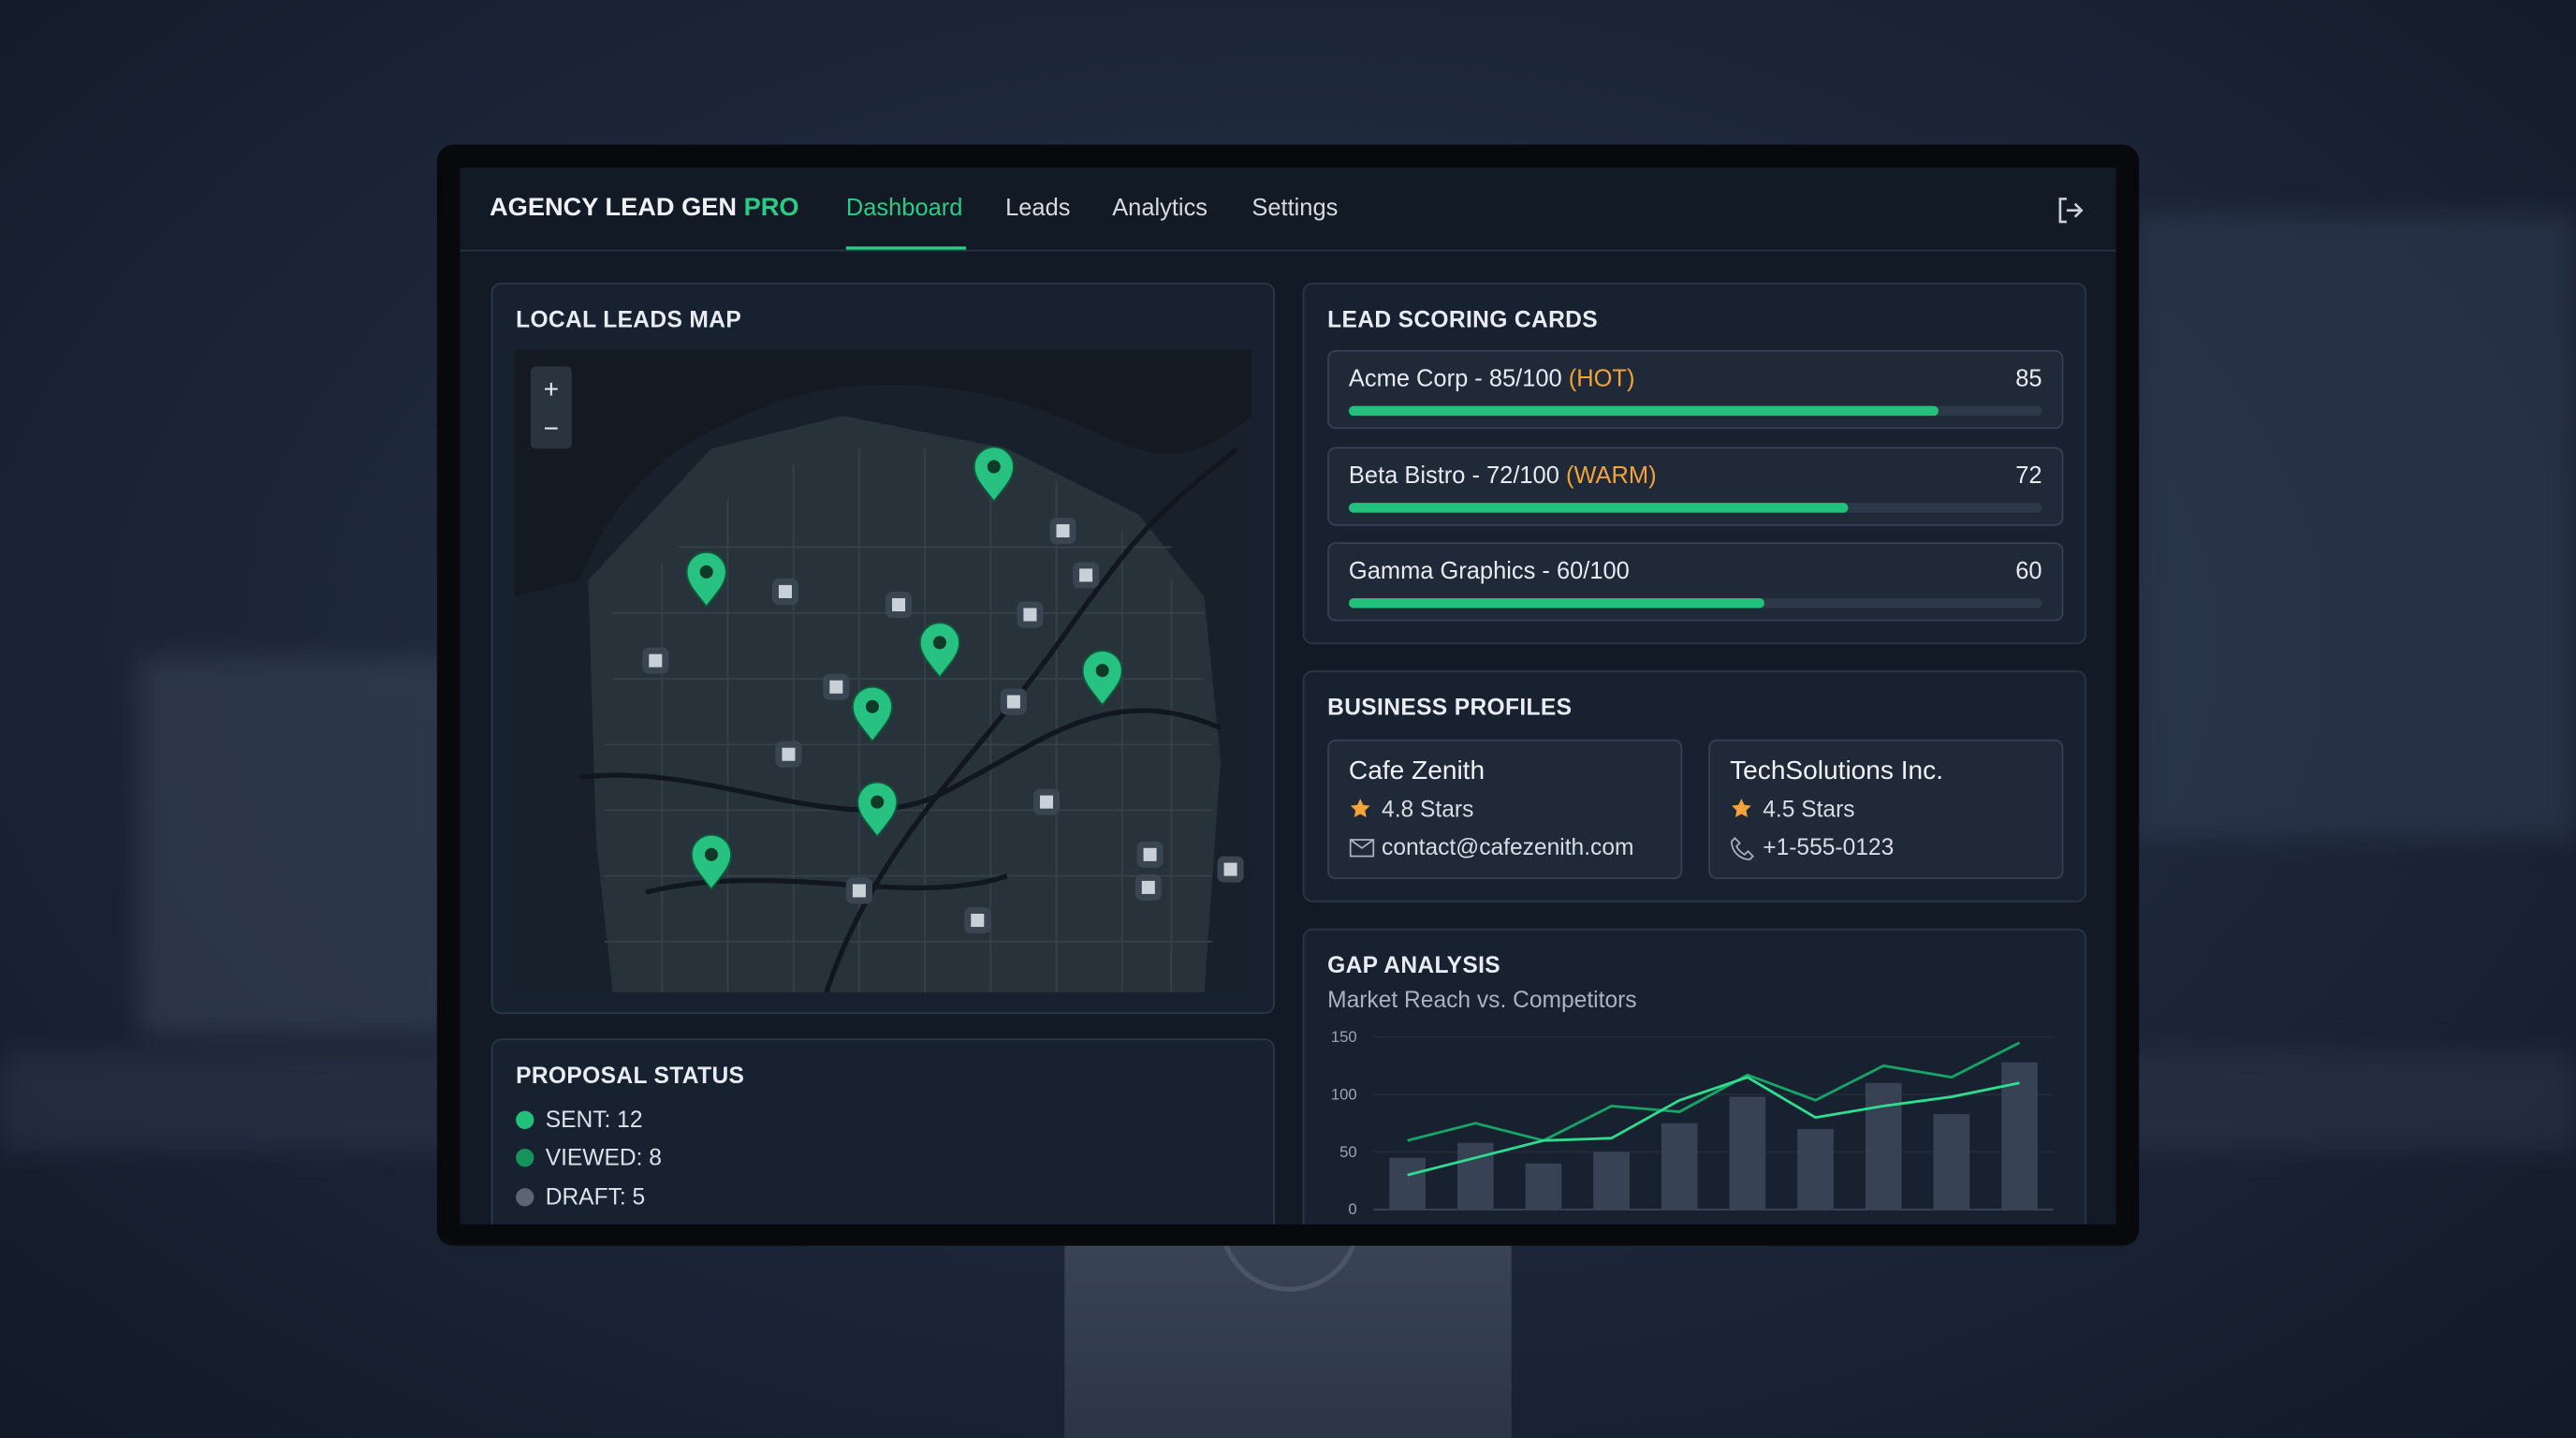  What do you see at coordinates (1463, 318) in the screenshot?
I see `panel-title: LEAD SCORING CARDS` at bounding box center [1463, 318].